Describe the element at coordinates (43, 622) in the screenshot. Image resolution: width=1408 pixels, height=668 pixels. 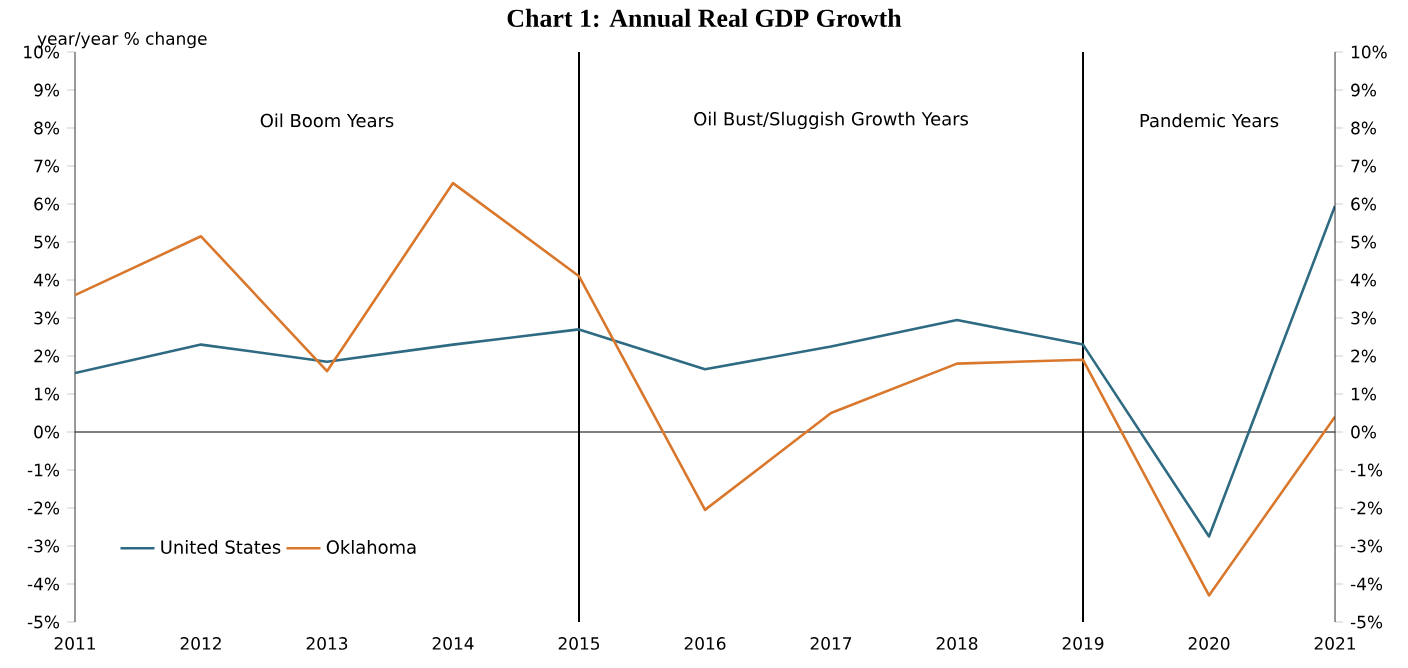
I see `y-tick-label: -5%` at that location.